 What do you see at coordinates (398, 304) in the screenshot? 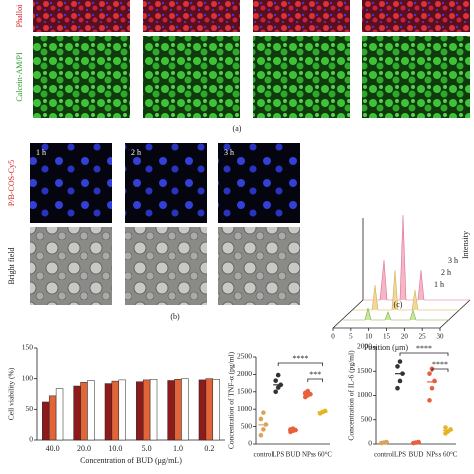
I see `panel-label: (c)` at bounding box center [398, 304].